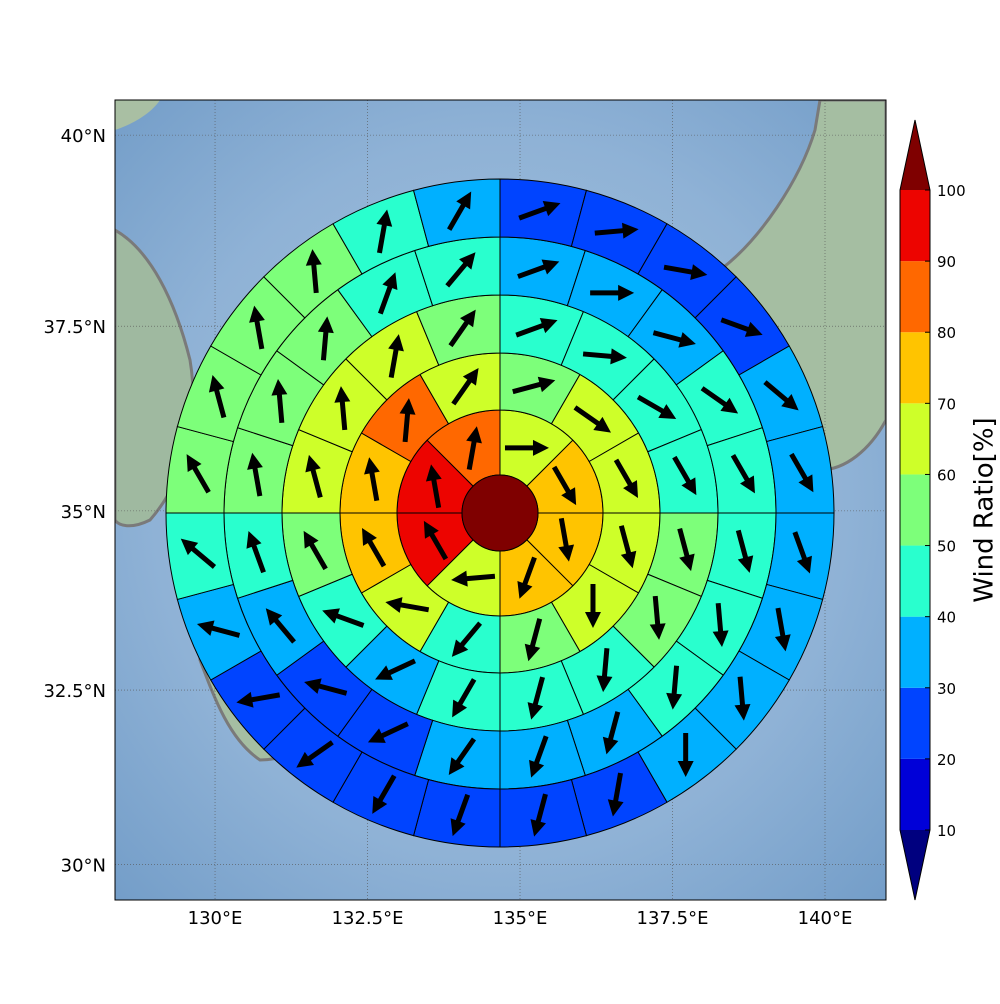  What do you see at coordinates (673, 918) in the screenshot?
I see `x-tick-label: 137.5°E` at bounding box center [673, 918].